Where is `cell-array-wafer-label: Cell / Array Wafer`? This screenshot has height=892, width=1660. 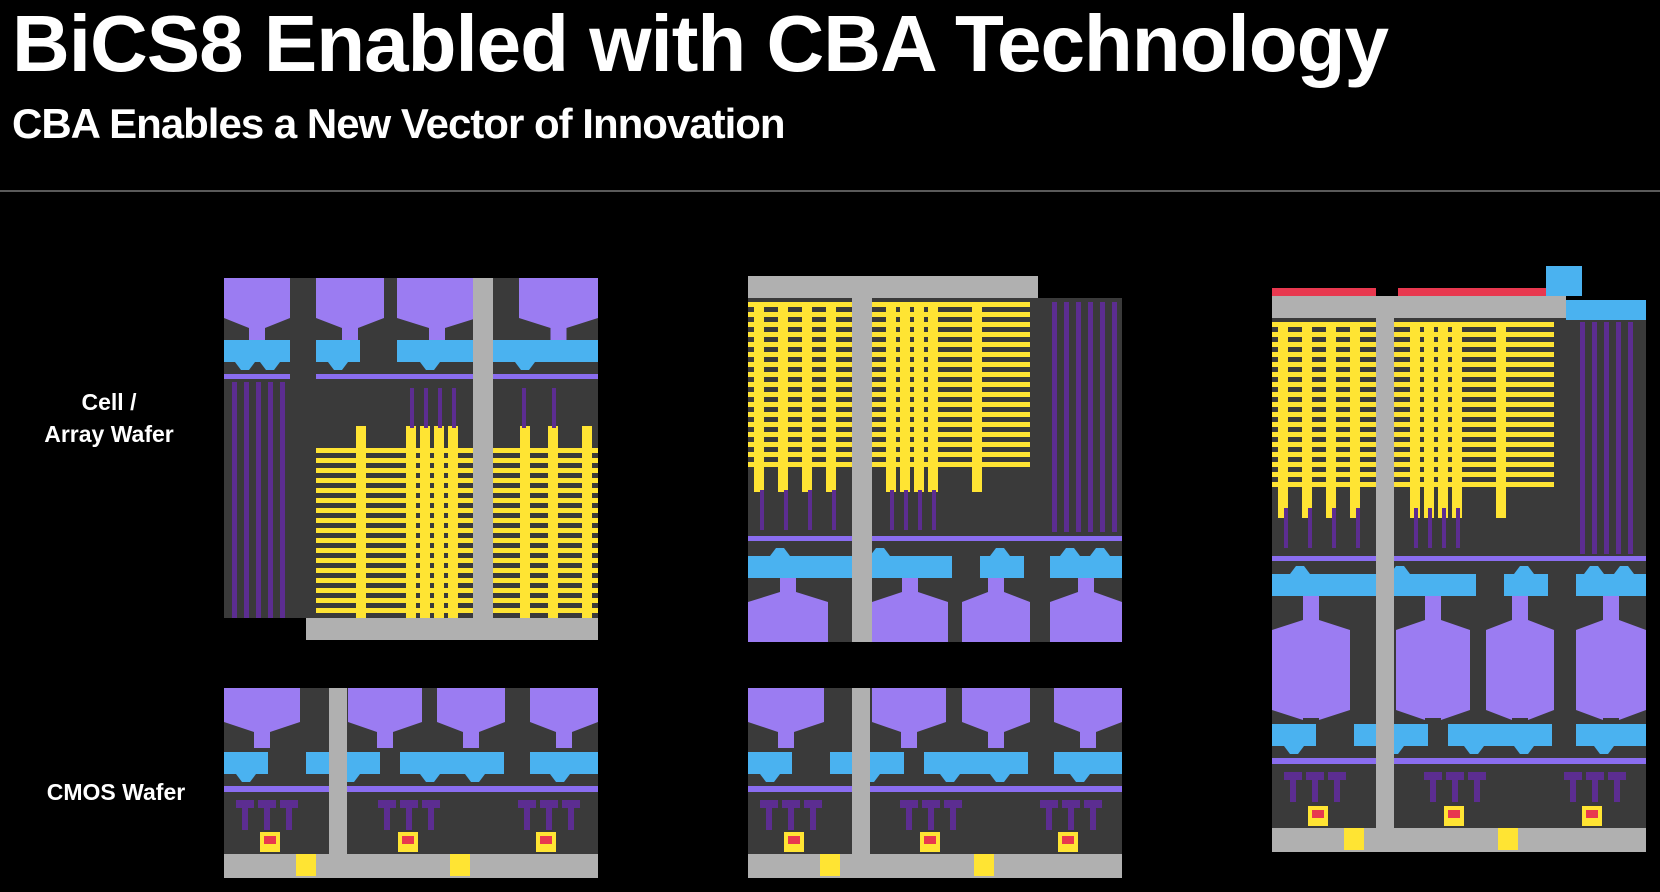
cell-array-wafer-label: Cell / Array Wafer is located at coordinates (109, 418).